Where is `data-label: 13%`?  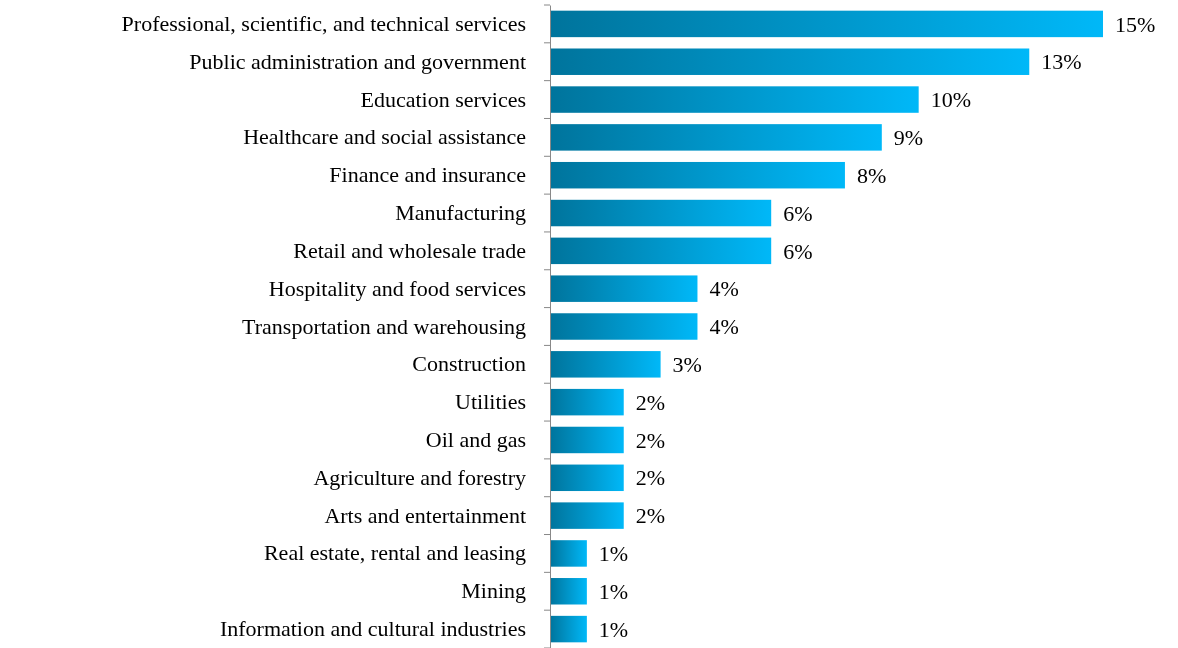 data-label: 13% is located at coordinates (1061, 62).